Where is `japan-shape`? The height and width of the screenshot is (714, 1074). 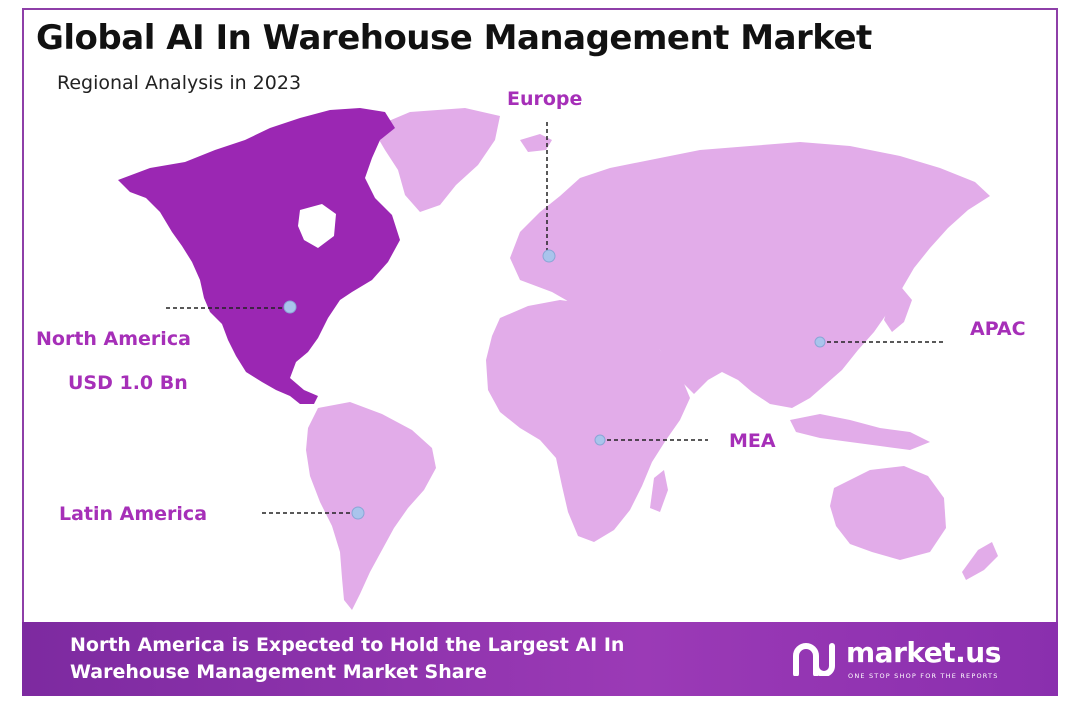 japan-shape is located at coordinates (898, 310).